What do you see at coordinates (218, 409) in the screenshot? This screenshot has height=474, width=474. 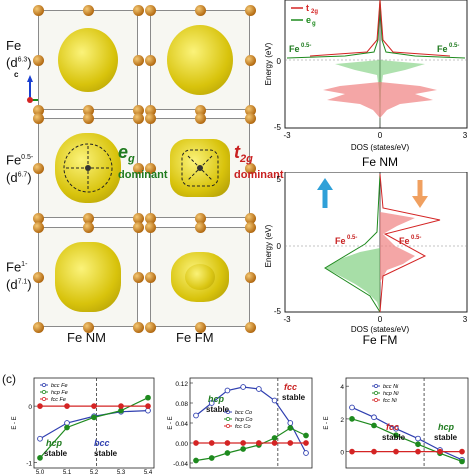 I see `stable-label-hcp: stable` at bounding box center [218, 409].